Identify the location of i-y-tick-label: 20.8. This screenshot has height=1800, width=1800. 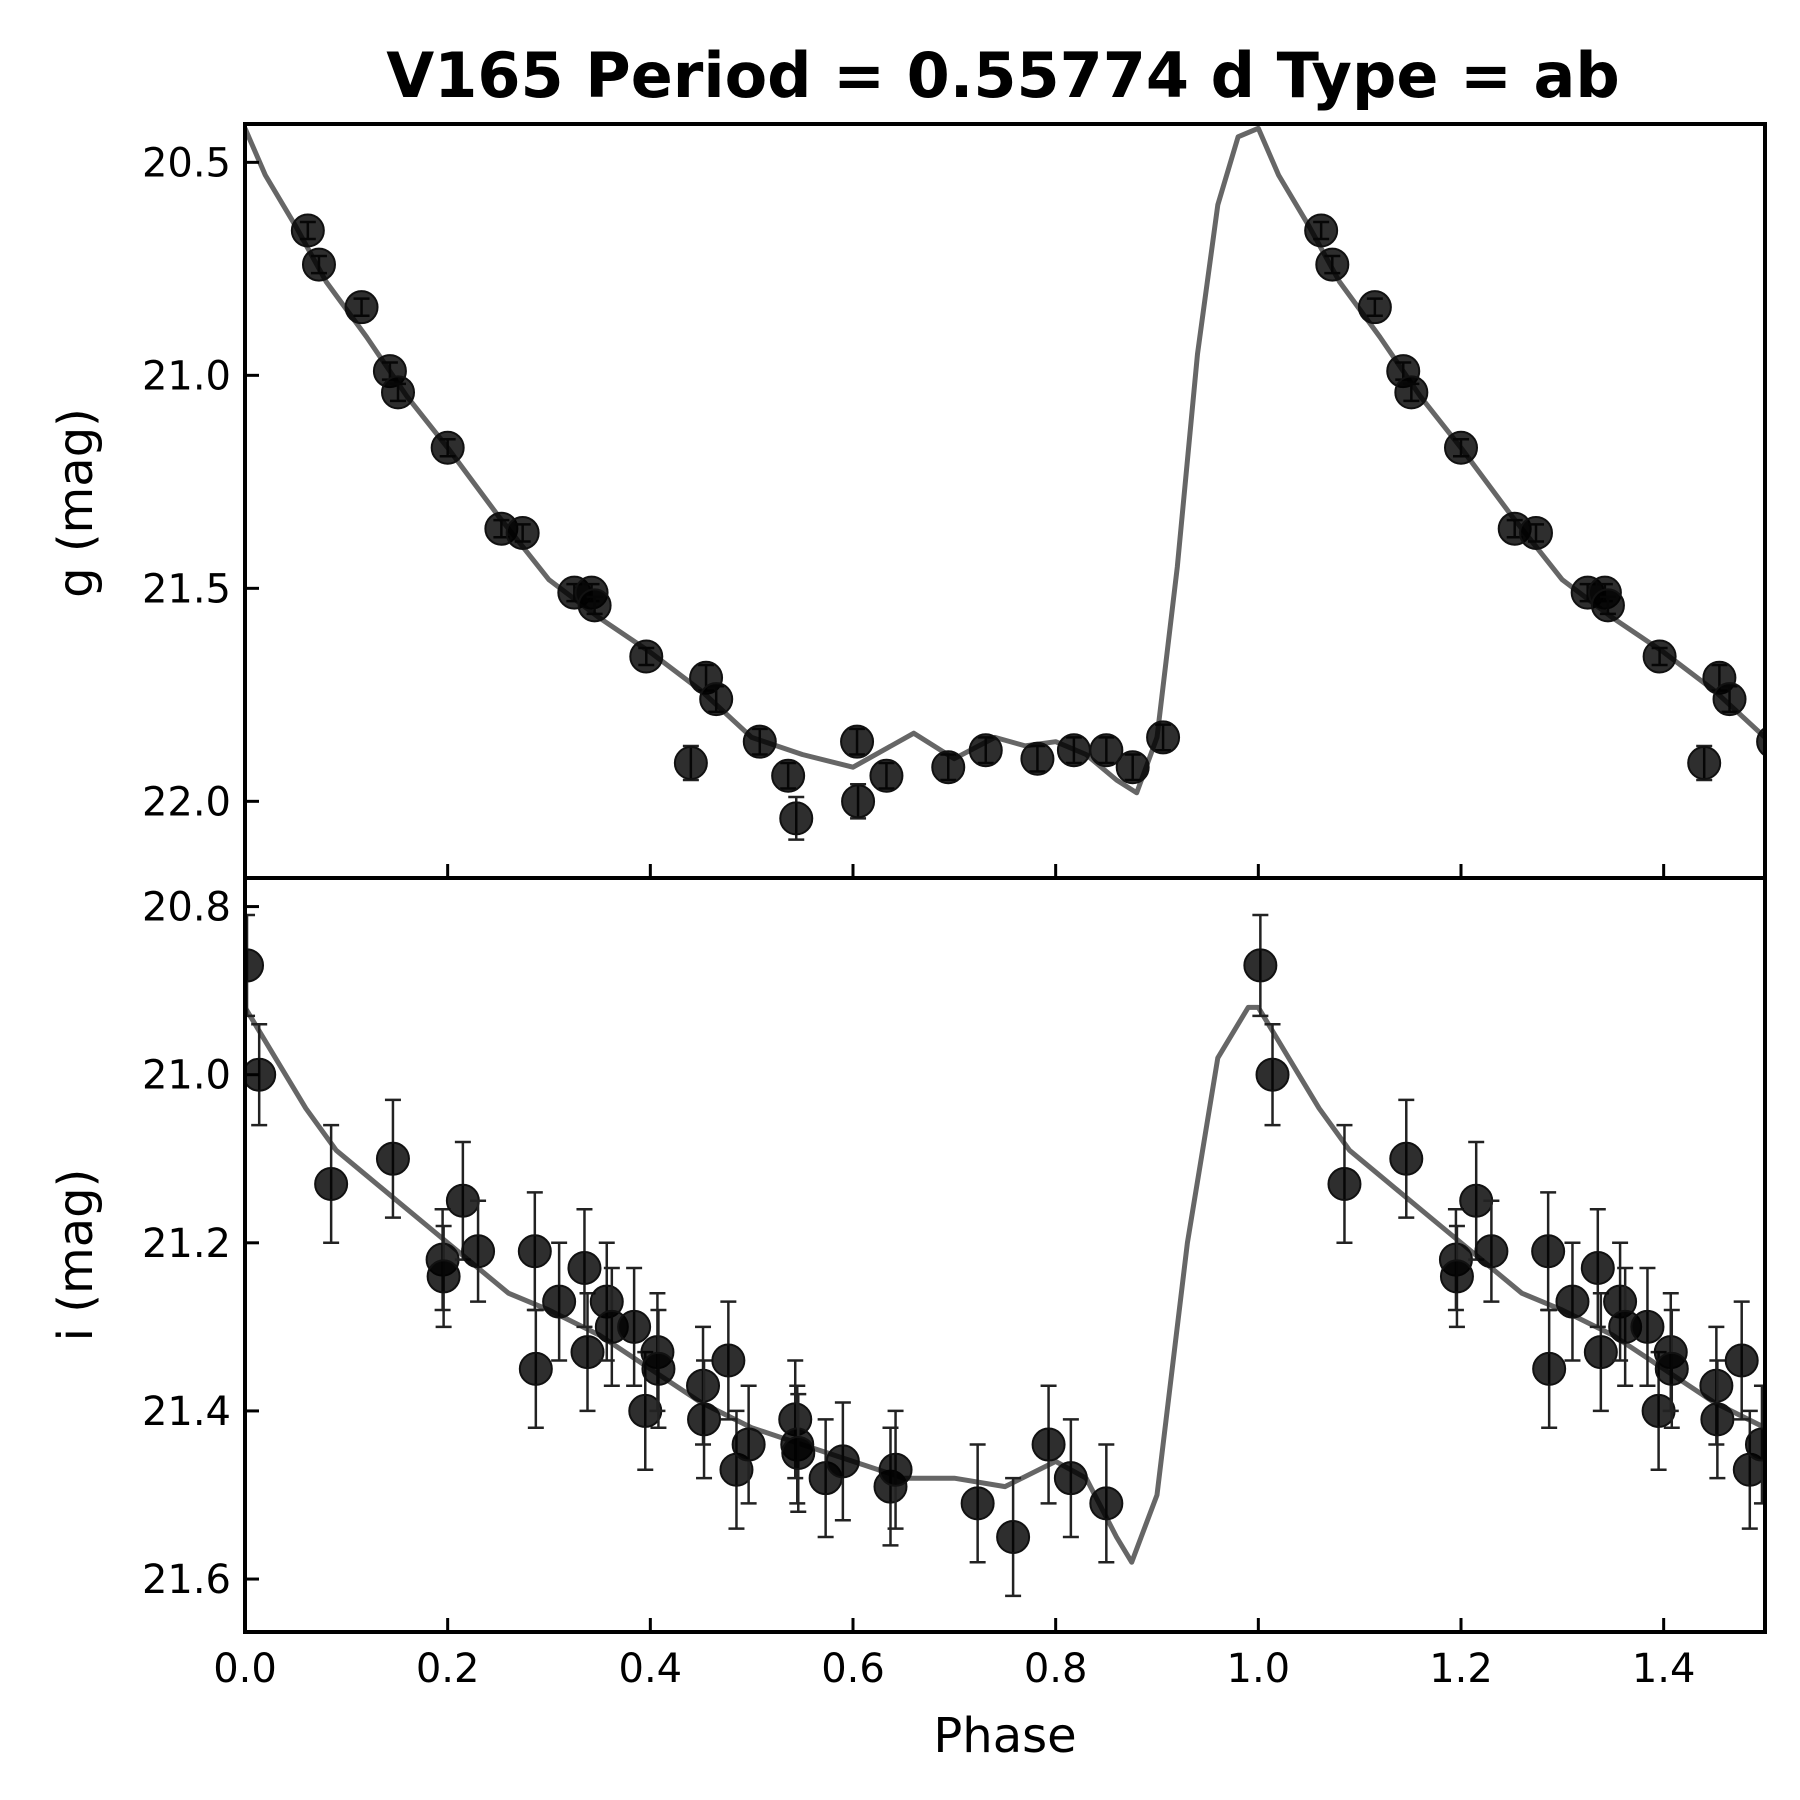
(186, 908).